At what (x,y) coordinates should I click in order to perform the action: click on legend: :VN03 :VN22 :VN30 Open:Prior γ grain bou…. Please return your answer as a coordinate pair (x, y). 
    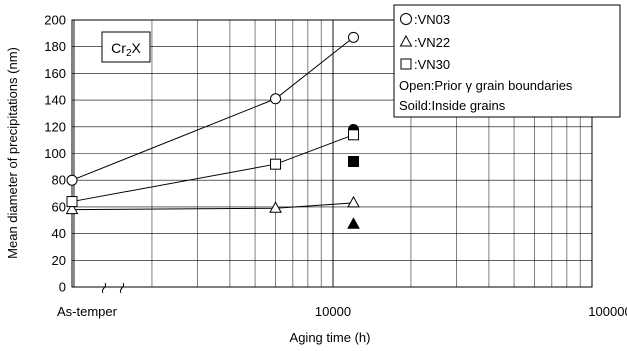
    Looking at the image, I should click on (507, 61).